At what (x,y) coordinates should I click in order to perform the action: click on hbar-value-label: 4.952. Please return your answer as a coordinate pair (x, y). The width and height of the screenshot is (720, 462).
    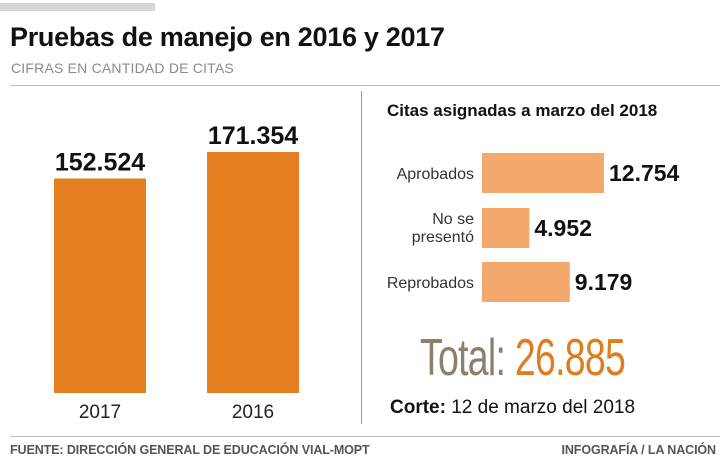
    Looking at the image, I should click on (563, 228).